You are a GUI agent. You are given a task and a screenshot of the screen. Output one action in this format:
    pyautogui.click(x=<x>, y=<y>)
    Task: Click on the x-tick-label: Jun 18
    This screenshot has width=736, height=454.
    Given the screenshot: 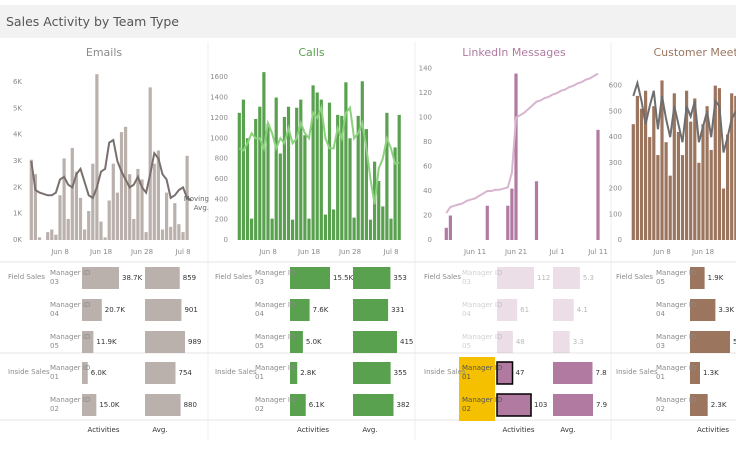 What is the action you would take?
    pyautogui.click(x=702, y=252)
    